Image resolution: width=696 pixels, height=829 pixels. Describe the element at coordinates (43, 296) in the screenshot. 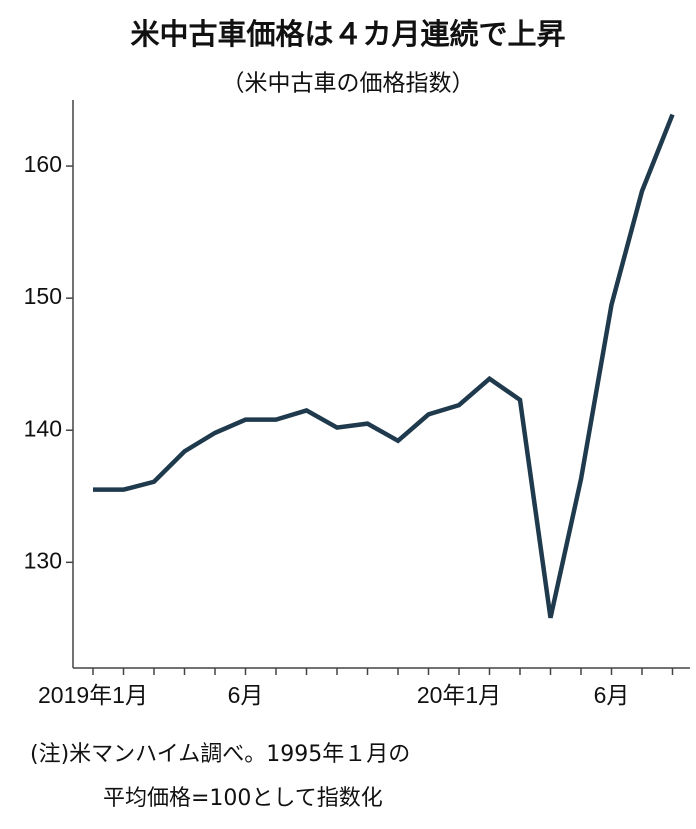

I see `y-tick-label: 150` at that location.